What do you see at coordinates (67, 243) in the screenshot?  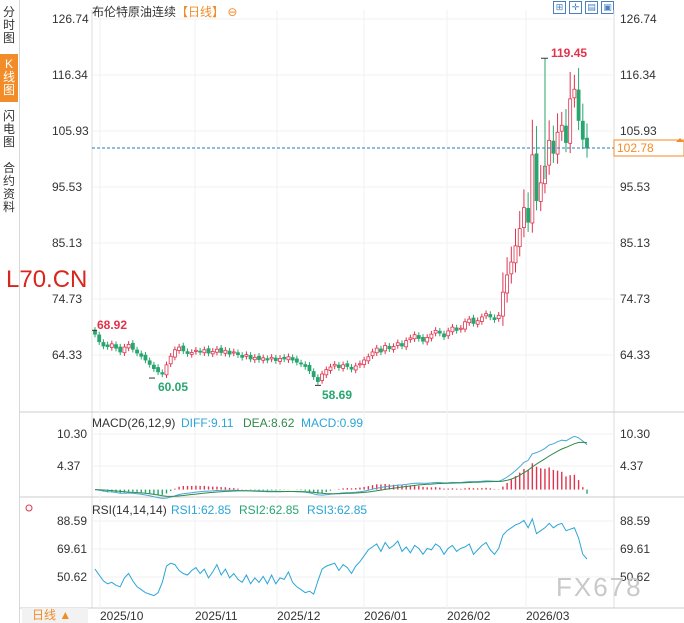 I see `price-ytick-left-4: 85.13` at bounding box center [67, 243].